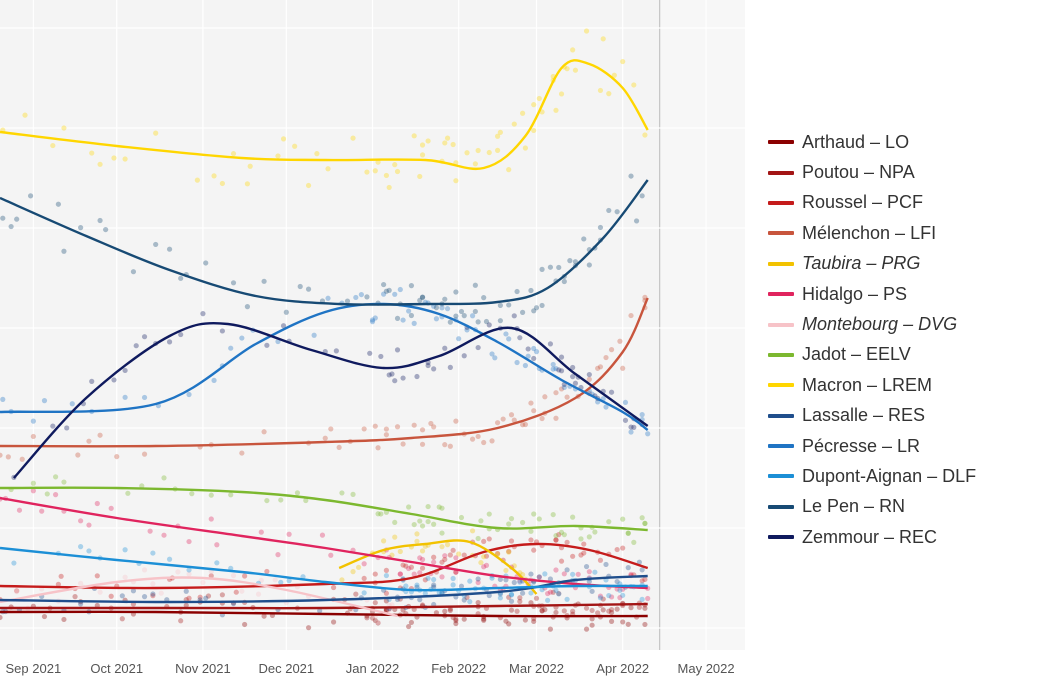  Describe the element at coordinates (903, 385) in the screenshot. I see `legend-item: Macron – LREM` at that location.